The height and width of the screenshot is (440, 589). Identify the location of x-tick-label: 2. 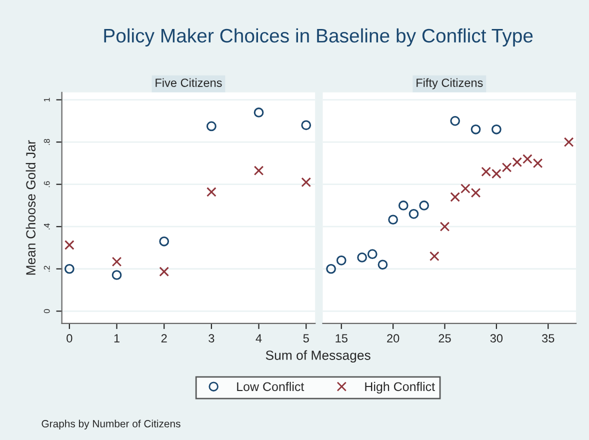
(164, 338).